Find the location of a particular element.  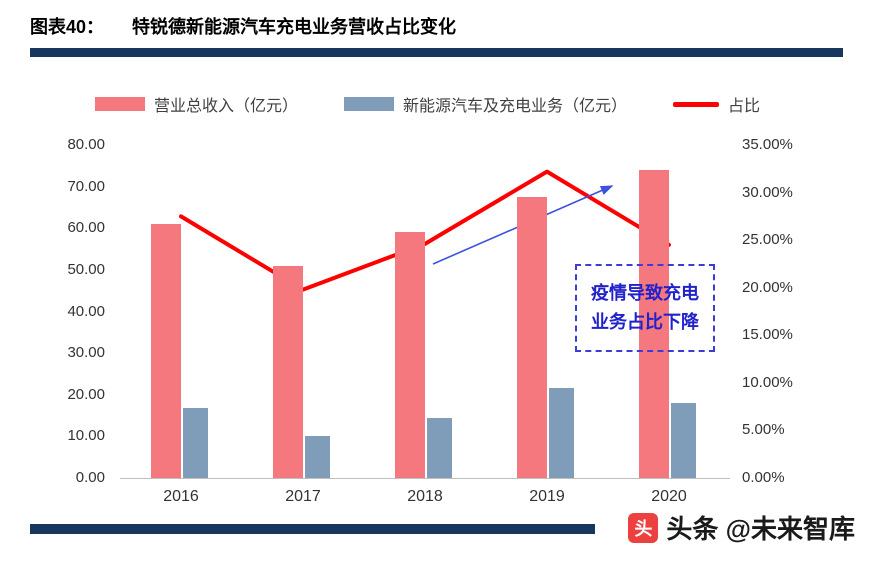

y-axis-label-left: 80.00 is located at coordinates (86, 144).